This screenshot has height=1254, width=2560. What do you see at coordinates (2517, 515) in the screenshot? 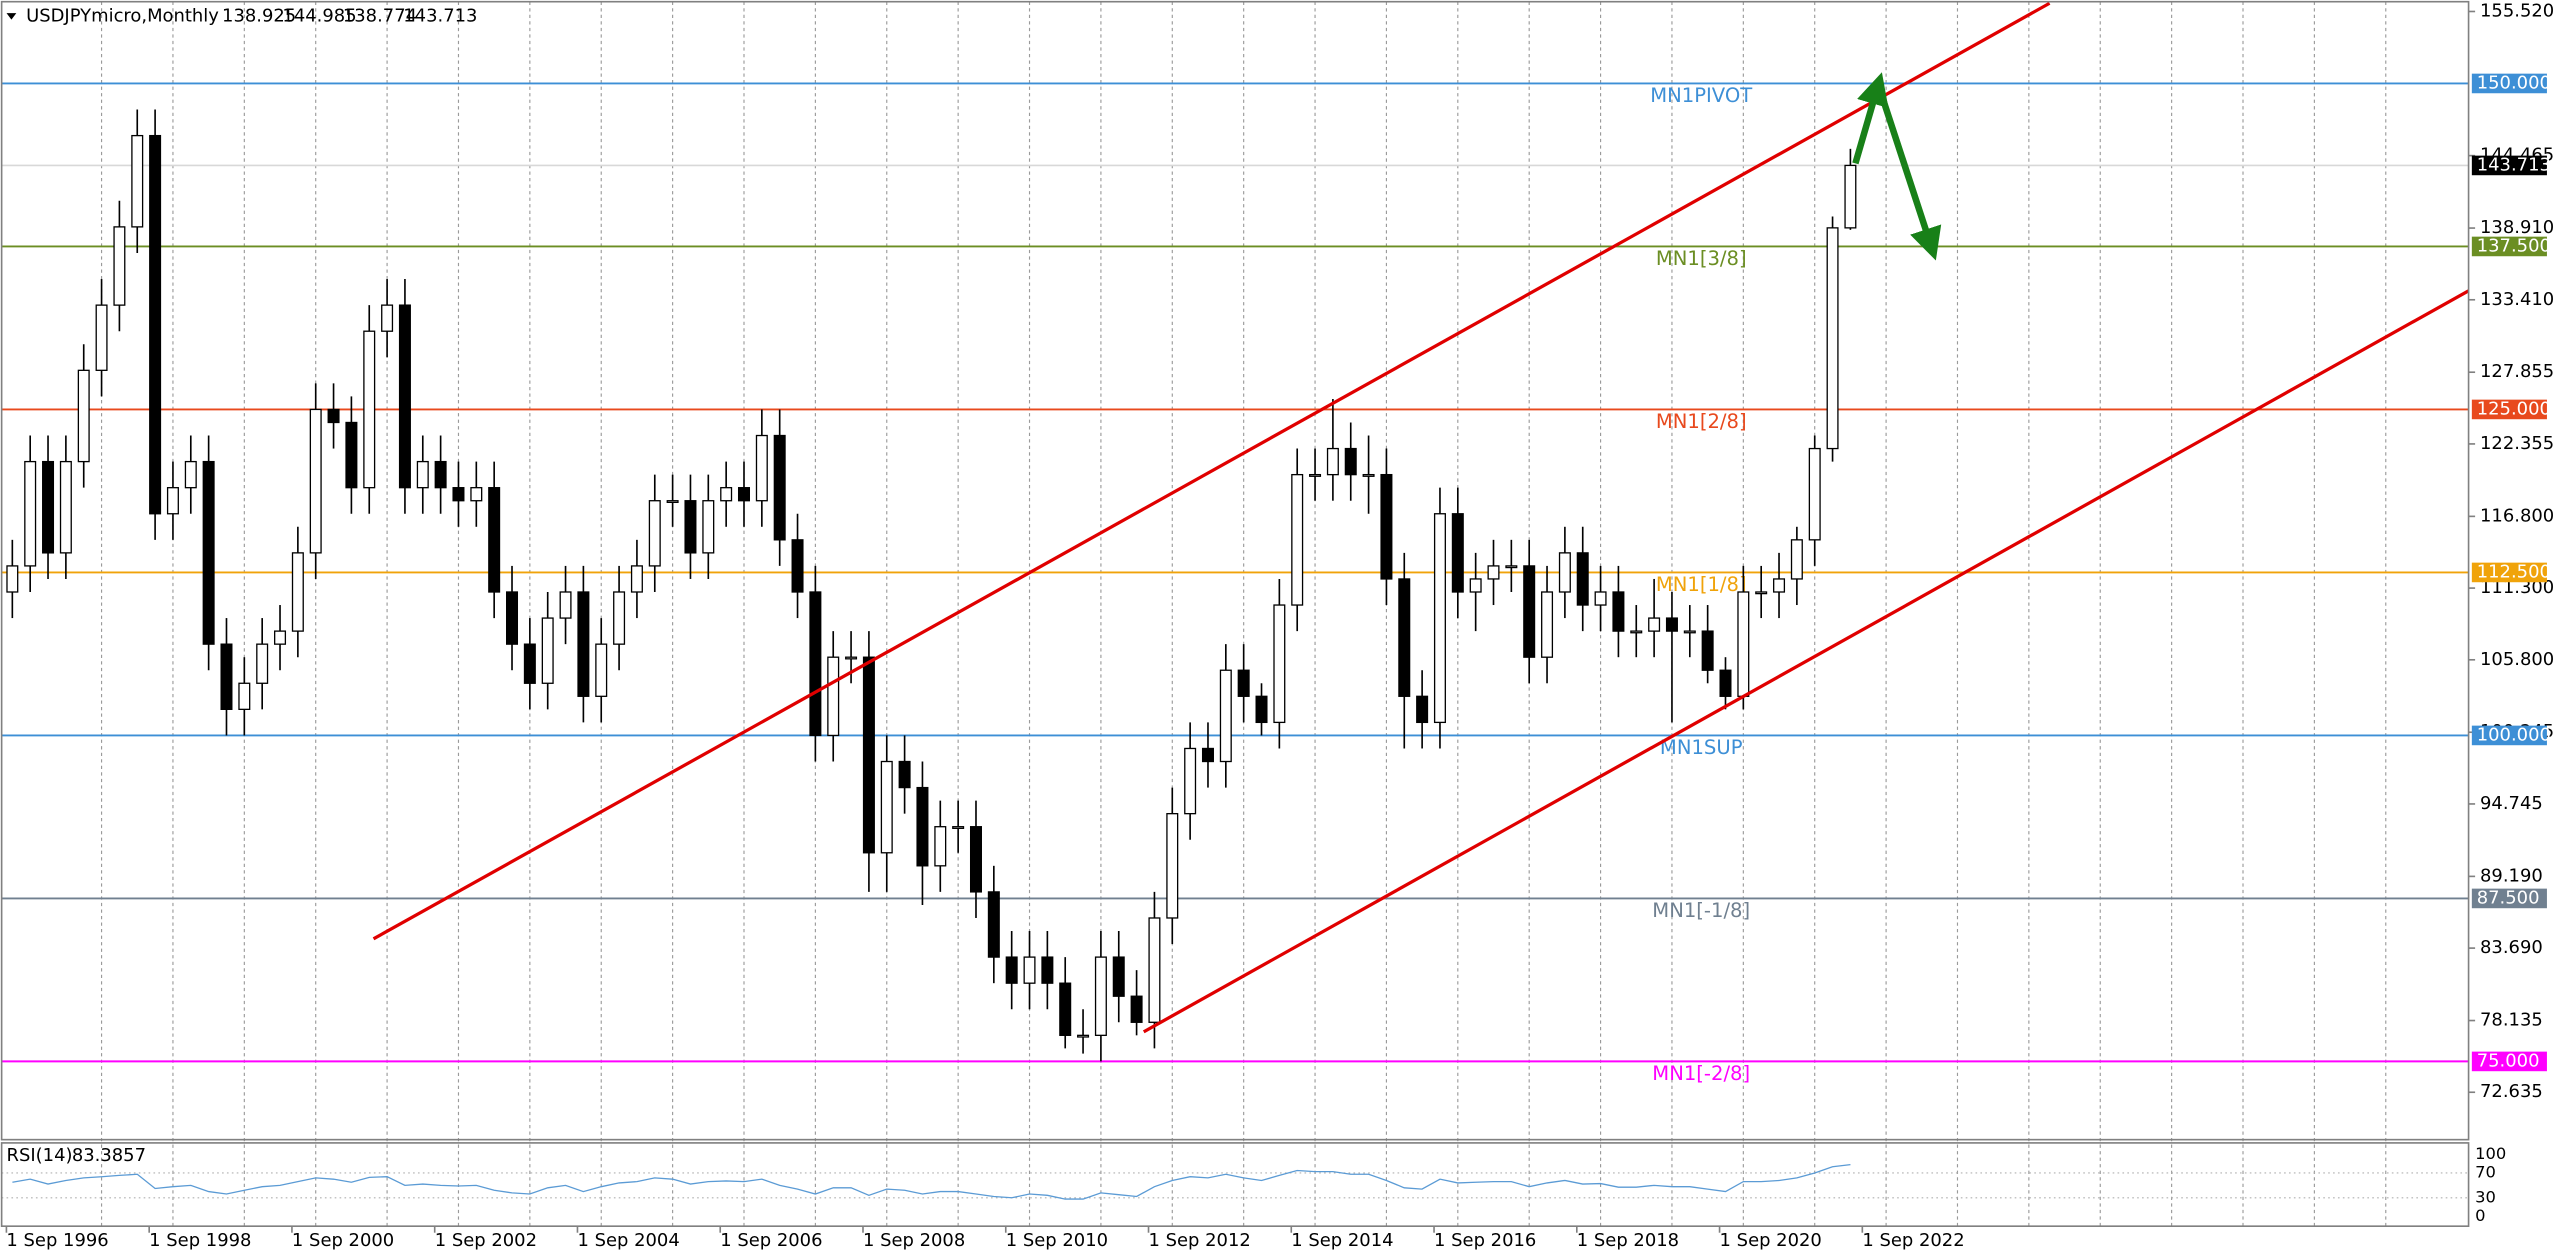
I see `y-tick-label: 116.800` at bounding box center [2517, 515].